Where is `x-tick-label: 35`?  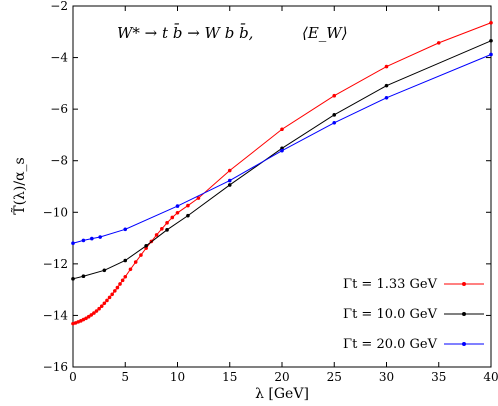 x-tick-label: 35 is located at coordinates (438, 377).